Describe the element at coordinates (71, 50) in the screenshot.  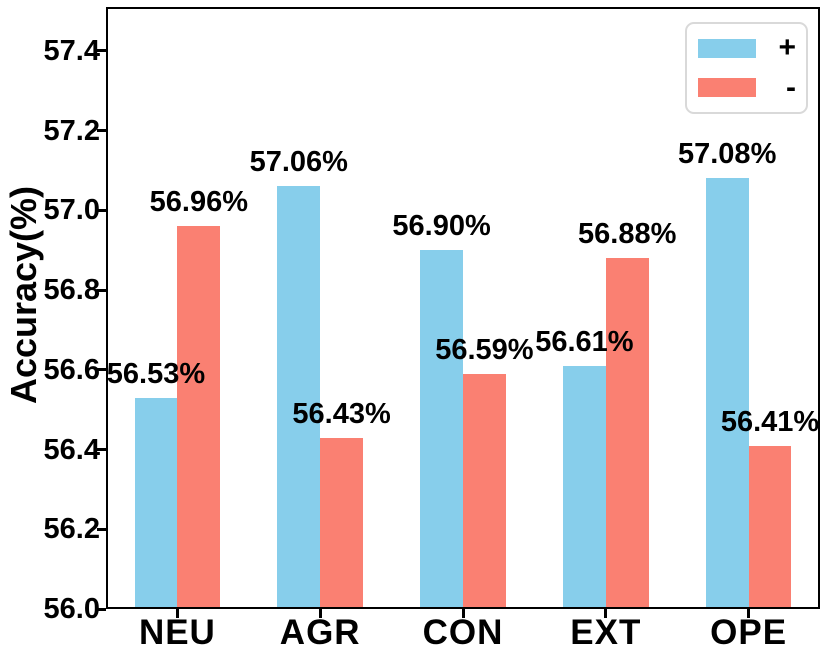
I see `y-tick-label: 57.4` at that location.